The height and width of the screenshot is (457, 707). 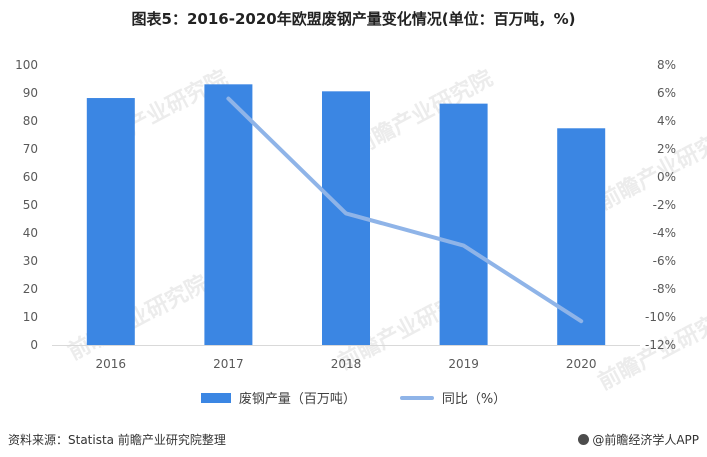 What do you see at coordinates (664, 233) in the screenshot?
I see `right-tick-label: -4%` at bounding box center [664, 233].